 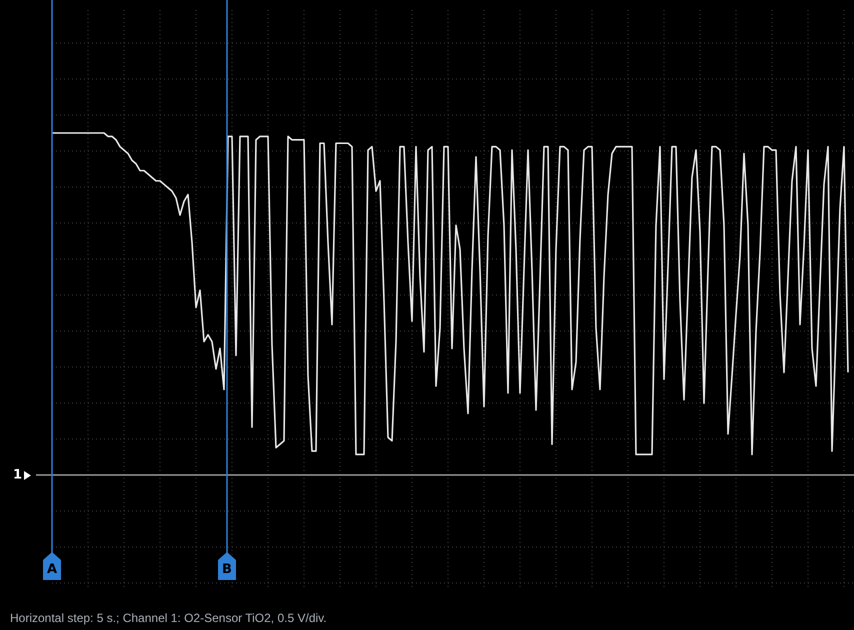 What do you see at coordinates (227, 566) in the screenshot?
I see `cursor-tag: B` at bounding box center [227, 566].